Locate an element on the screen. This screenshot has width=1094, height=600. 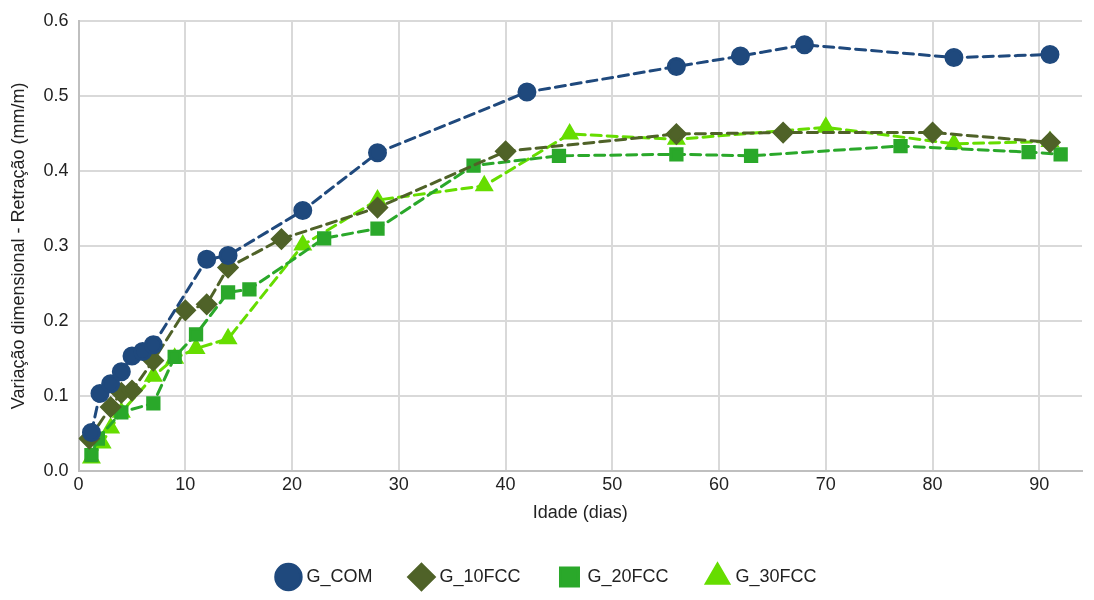
y-tick-label: 0.5 is located at coordinates (56, 94).